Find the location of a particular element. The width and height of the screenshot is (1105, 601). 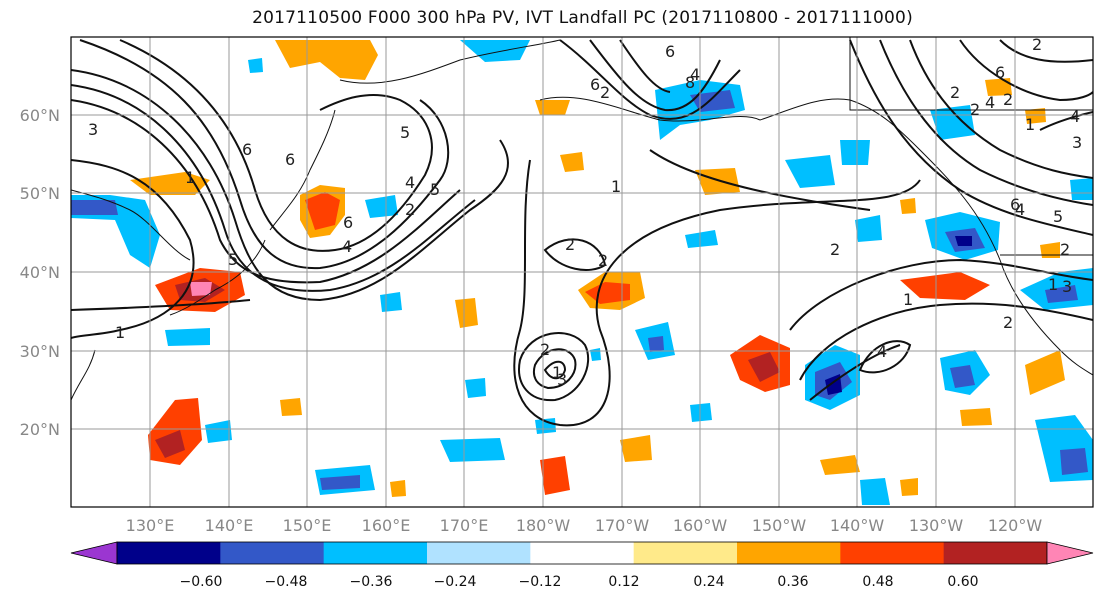

colorbar-tick-label: −0.12 is located at coordinates (540, 582).